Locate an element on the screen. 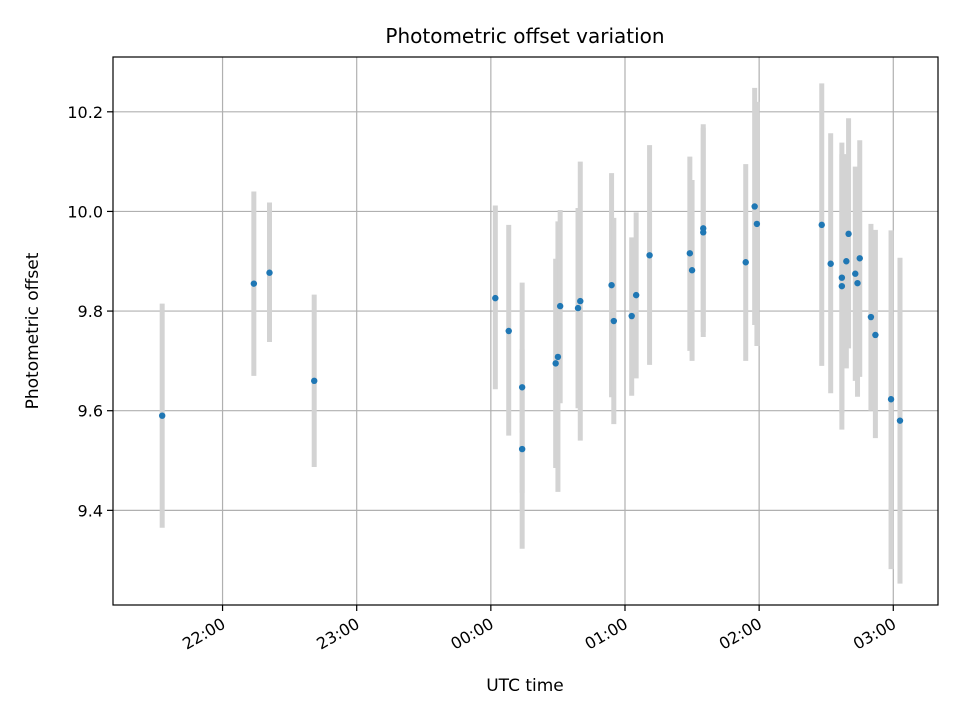 The width and height of the screenshot is (960, 720). y-axis-ticks: 9.4 9.6 9.8 10.0 10.2 is located at coordinates (90, 311).